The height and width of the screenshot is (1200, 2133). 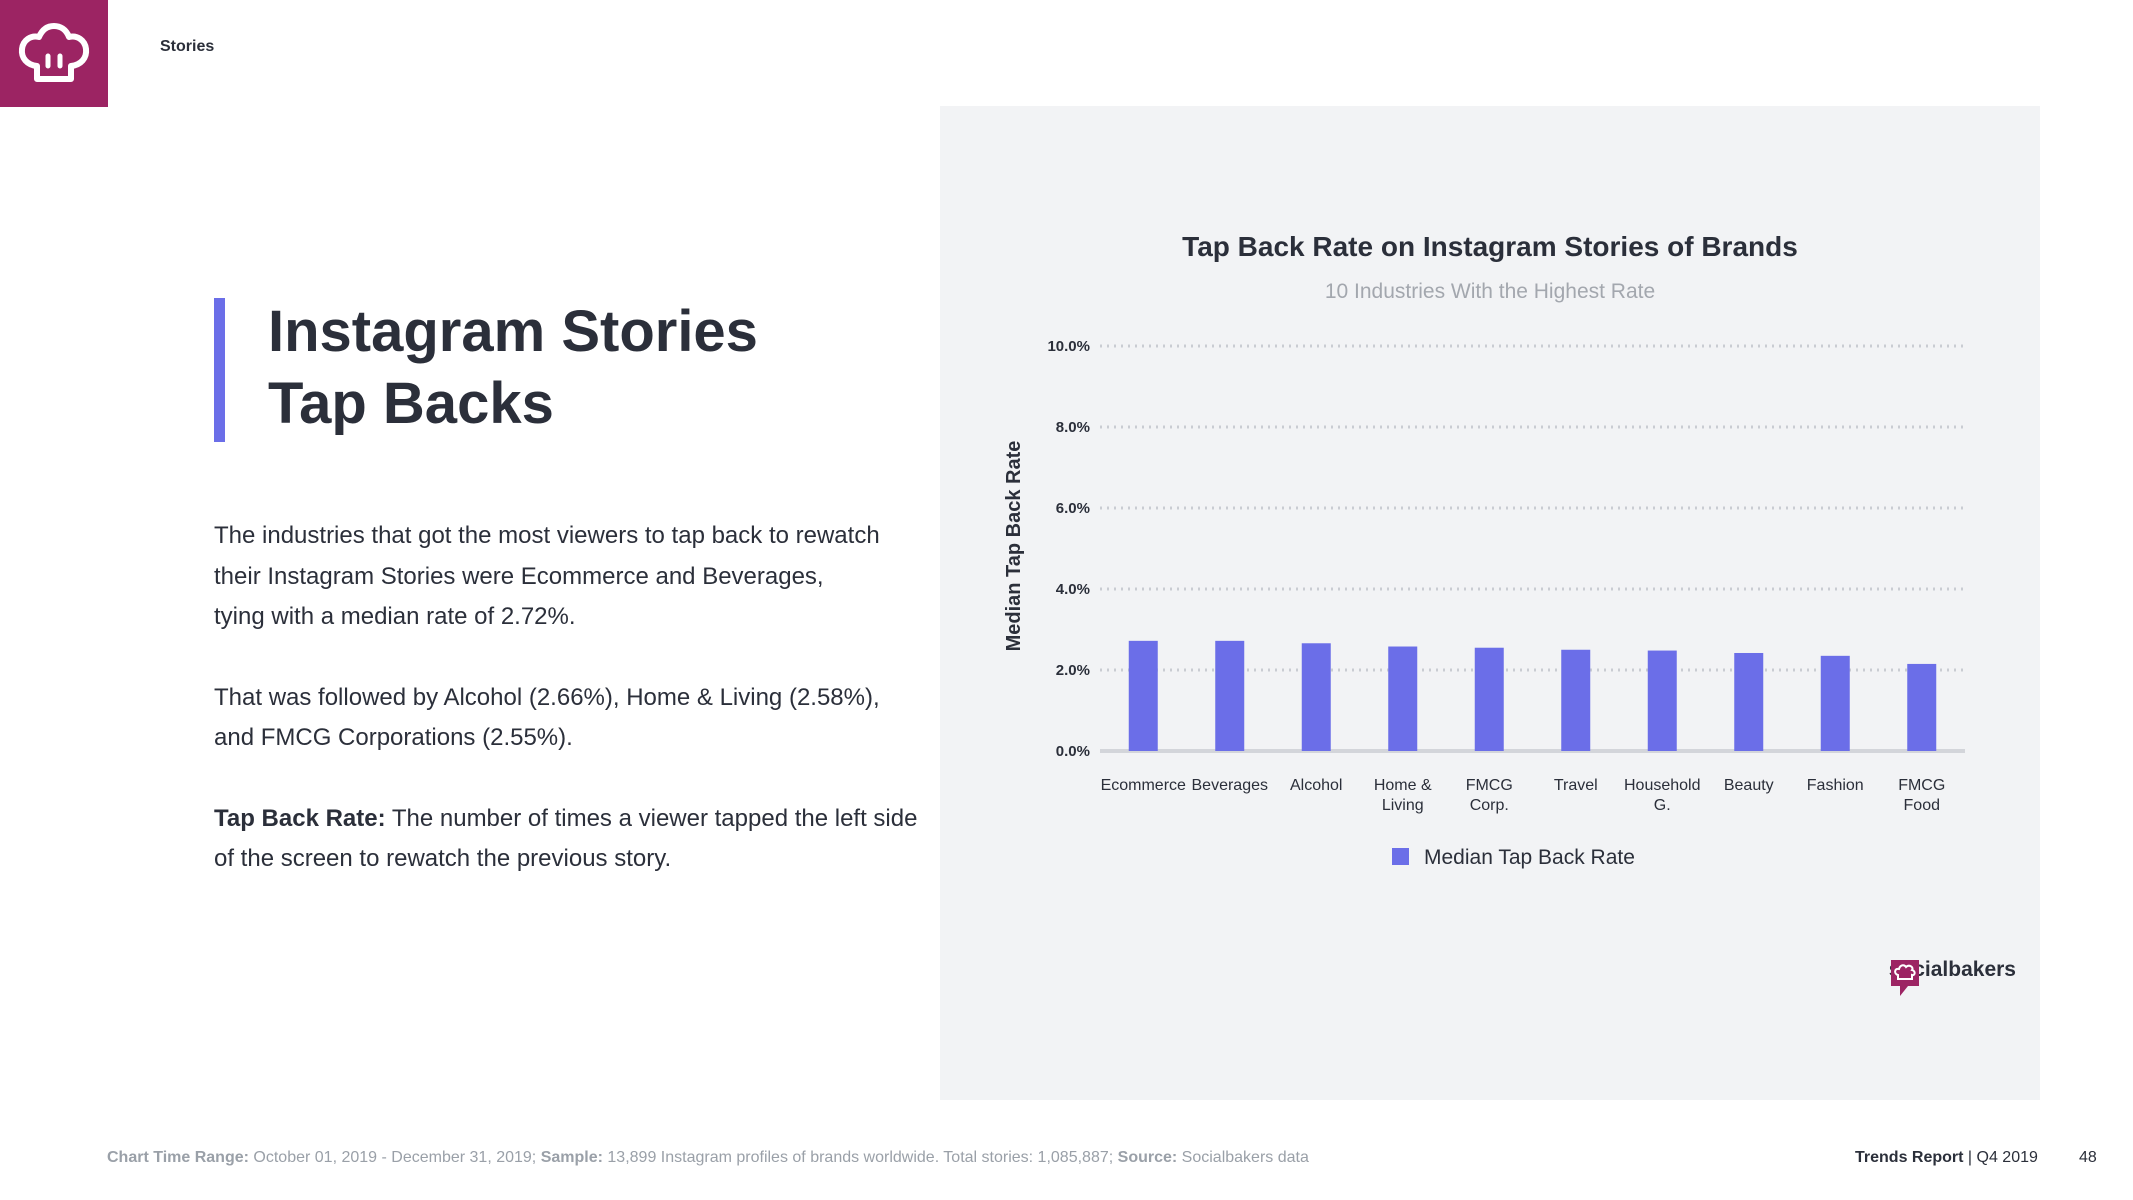 What do you see at coordinates (513, 331) in the screenshot?
I see `page-title-line-1: Instagram Stories` at bounding box center [513, 331].